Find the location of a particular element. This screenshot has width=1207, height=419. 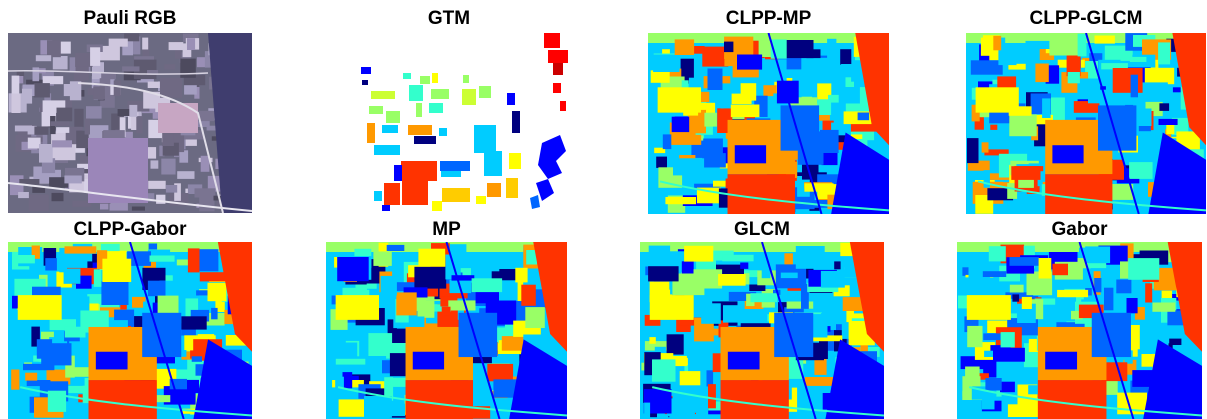

panel-title: Pauli RGB is located at coordinates (130, 18).